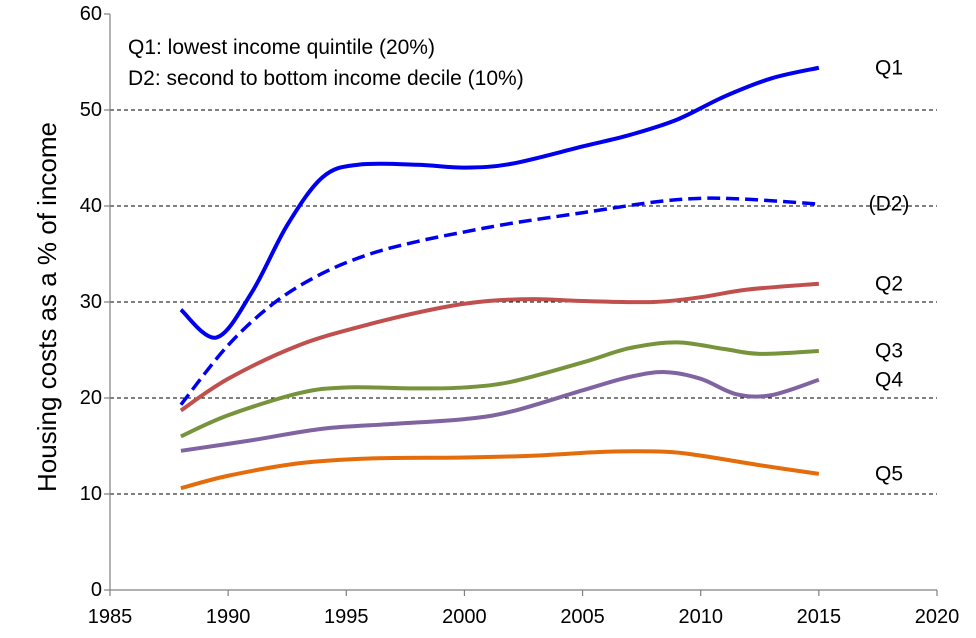  Describe the element at coordinates (889, 270) in the screenshot. I see `series-labels: Q1 (D2) Q2 Q3 Q4 Q5` at that location.